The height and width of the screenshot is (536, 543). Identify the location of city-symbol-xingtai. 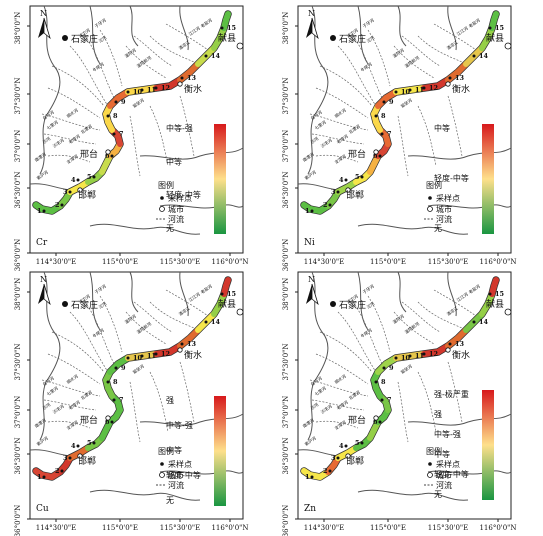
(376, 418).